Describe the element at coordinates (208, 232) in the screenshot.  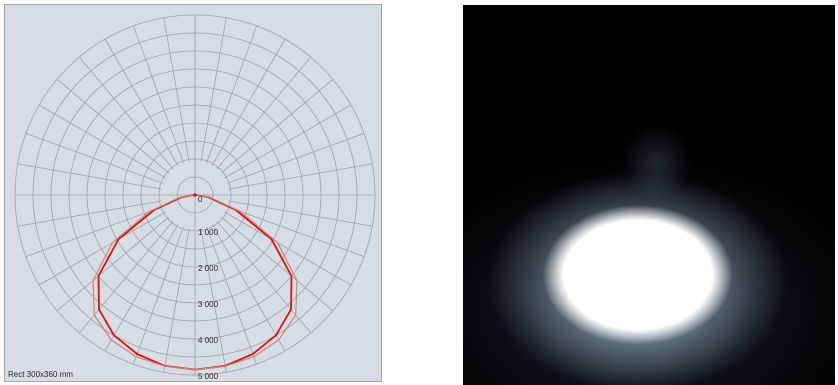
I see `radial-tick-label: 1 000` at that location.